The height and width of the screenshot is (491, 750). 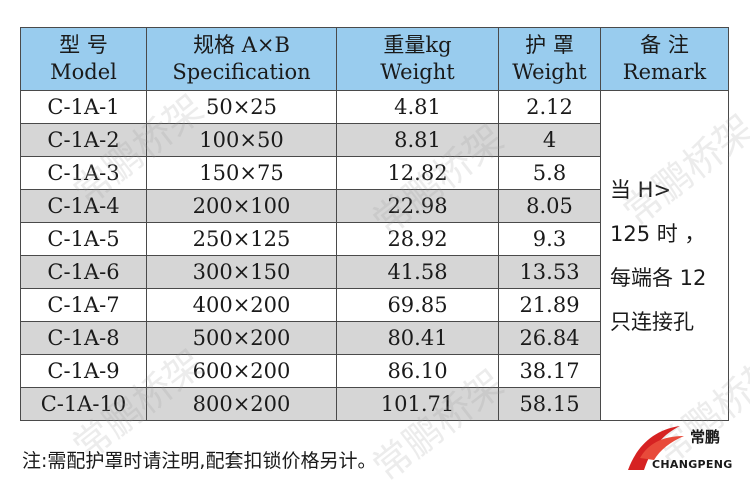 What do you see at coordinates (83, 371) in the screenshot?
I see `cell-model: C-1A-9` at bounding box center [83, 371].